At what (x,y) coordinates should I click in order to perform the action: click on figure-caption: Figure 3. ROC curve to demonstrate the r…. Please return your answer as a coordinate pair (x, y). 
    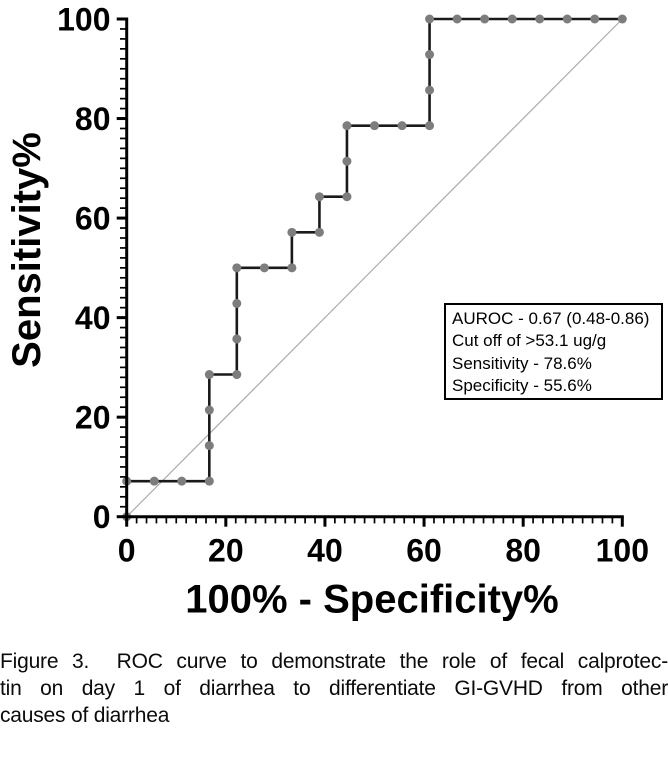
    Looking at the image, I should click on (334, 689).